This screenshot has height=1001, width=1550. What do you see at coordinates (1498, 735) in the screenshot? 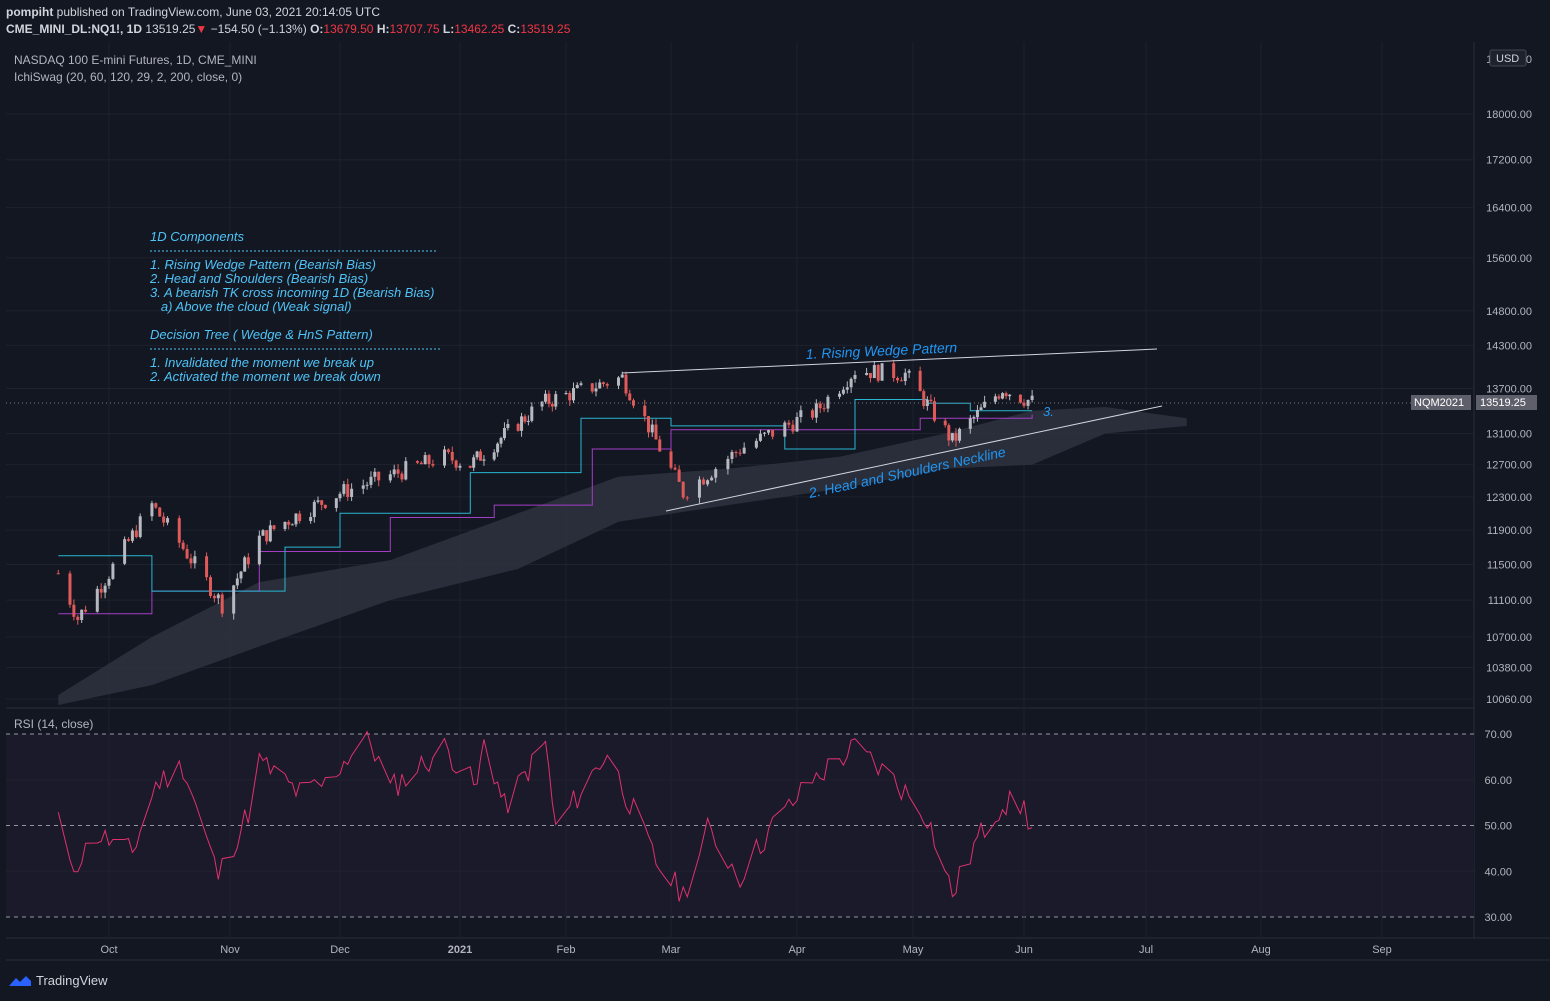
I see `rsi-tick-label: 70.00` at bounding box center [1498, 735].